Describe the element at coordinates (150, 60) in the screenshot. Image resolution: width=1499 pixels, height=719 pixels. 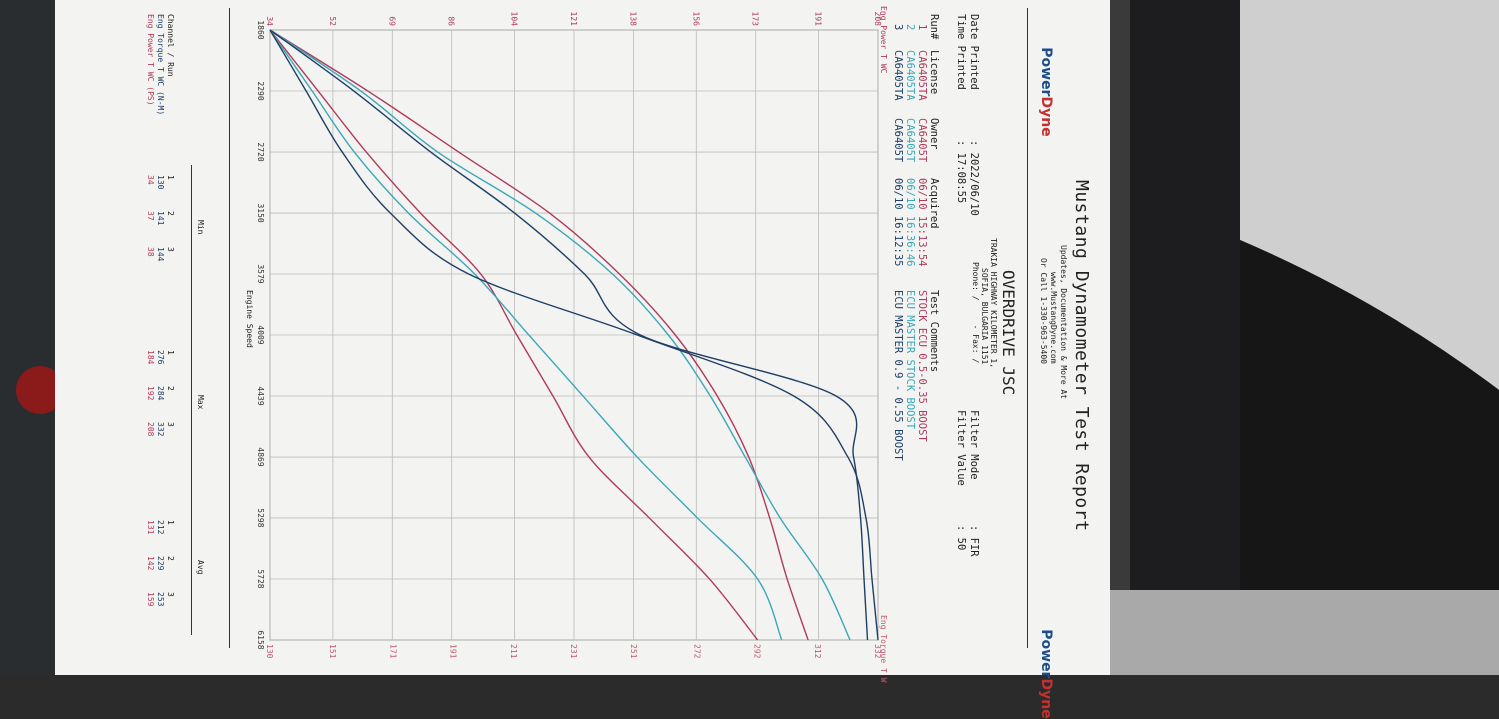
I see `summary-row-power-name: Eng Power T WC (PS)` at that location.